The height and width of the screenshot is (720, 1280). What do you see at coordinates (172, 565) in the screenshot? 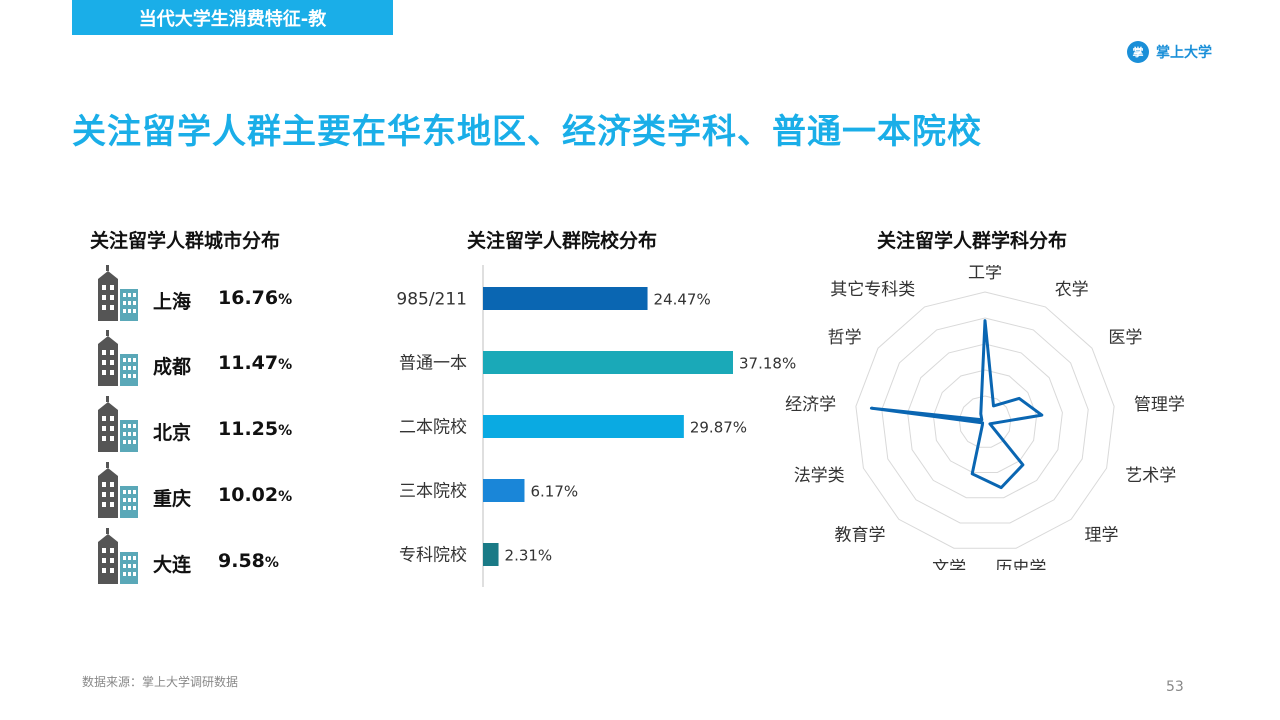
I see `city-name: 大连` at bounding box center [172, 565].